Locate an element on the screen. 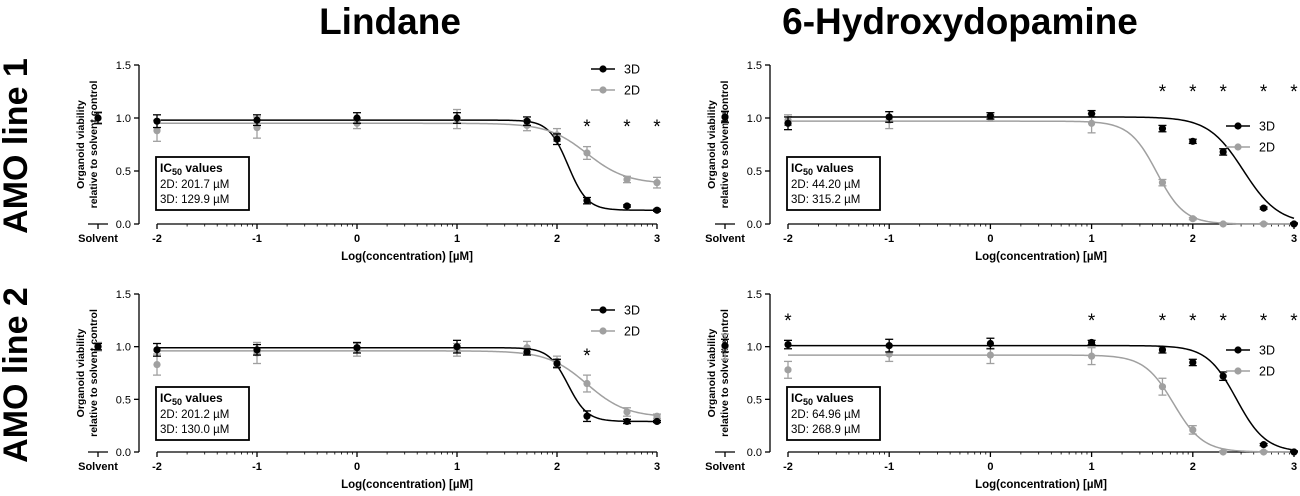  y-tick-label: 1.0 is located at coordinates (123, 119).